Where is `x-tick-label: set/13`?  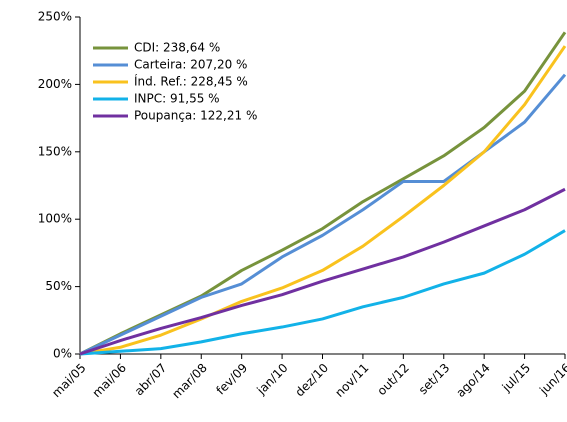 x-tick-label: set/13 is located at coordinates (434, 379).